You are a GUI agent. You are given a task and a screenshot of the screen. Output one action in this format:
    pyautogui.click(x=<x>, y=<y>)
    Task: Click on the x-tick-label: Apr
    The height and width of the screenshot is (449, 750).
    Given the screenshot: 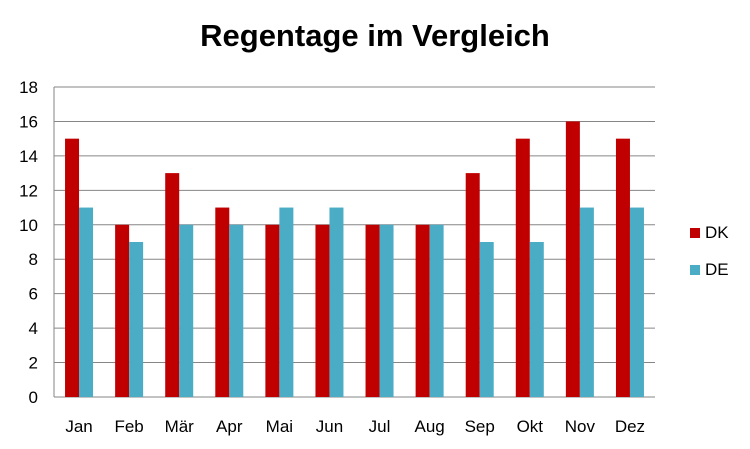 What is the action you would take?
    pyautogui.click(x=229, y=426)
    